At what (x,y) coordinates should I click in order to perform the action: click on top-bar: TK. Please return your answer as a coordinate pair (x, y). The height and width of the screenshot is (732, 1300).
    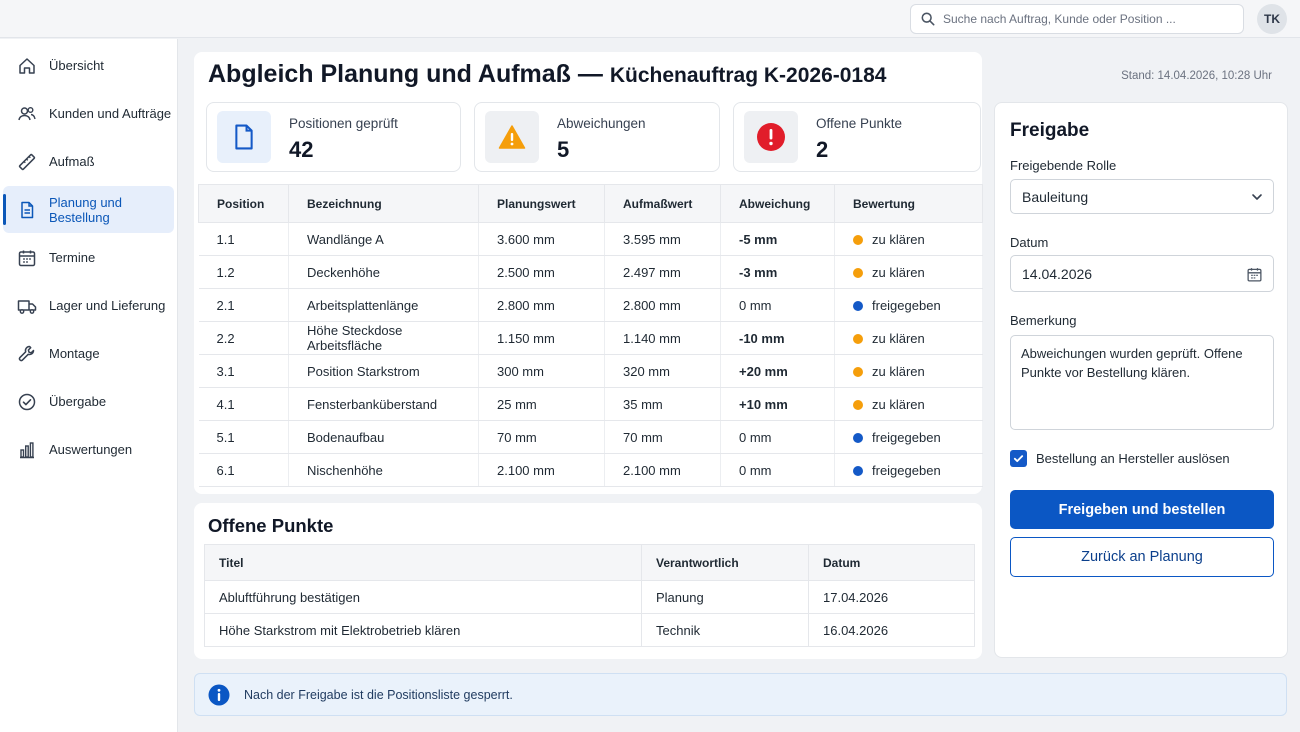
    Looking at the image, I should click on (650, 19).